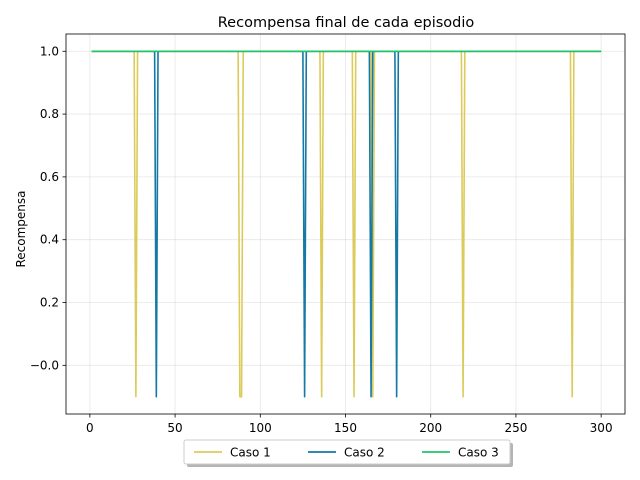  What do you see at coordinates (174, 428) in the screenshot?
I see `x-tick-label: 50` at bounding box center [174, 428].